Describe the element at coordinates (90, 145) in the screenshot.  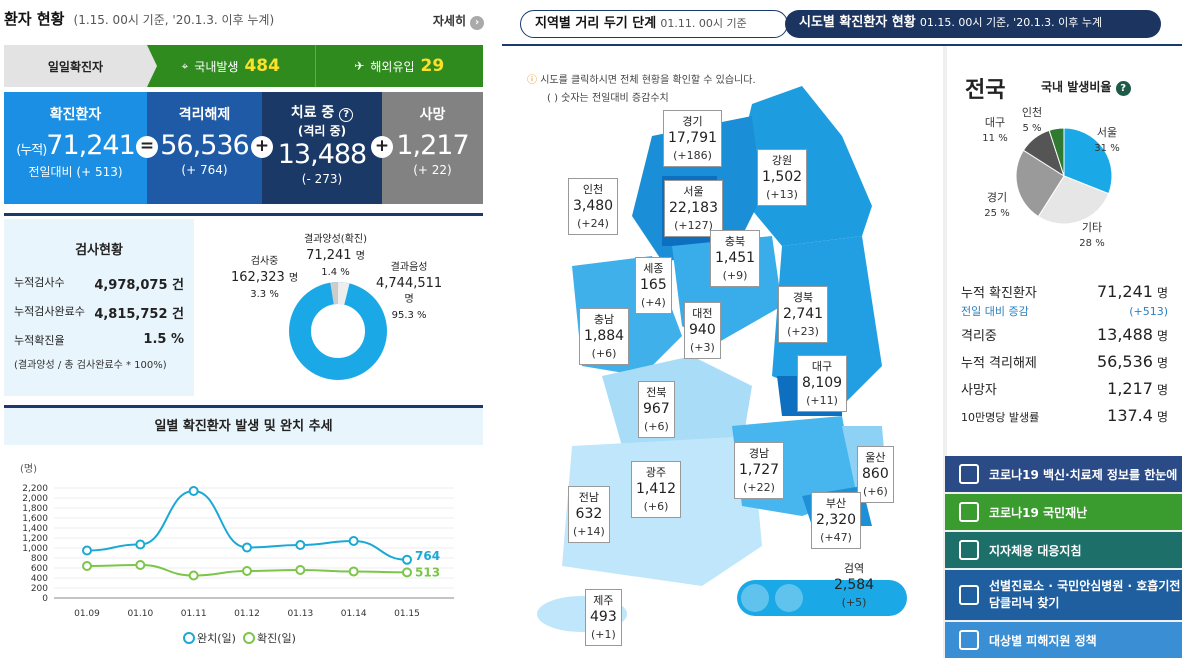
I see `confirmed-value: 71,241` at that location.